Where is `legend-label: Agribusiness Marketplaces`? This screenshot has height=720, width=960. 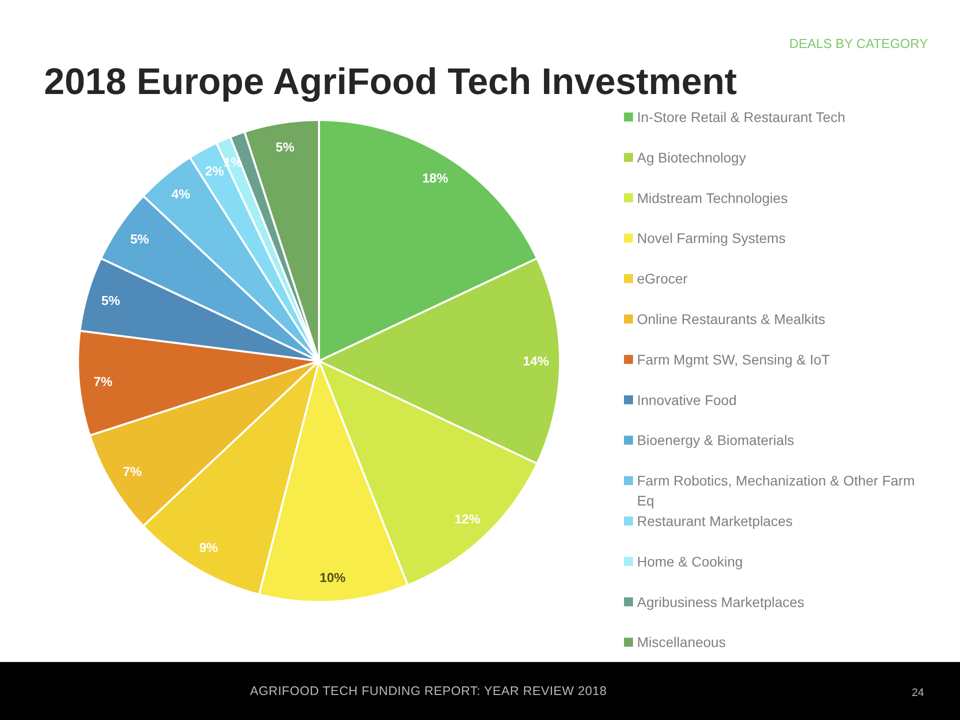 legend-label: Agribusiness Marketplaces is located at coordinates (720, 602).